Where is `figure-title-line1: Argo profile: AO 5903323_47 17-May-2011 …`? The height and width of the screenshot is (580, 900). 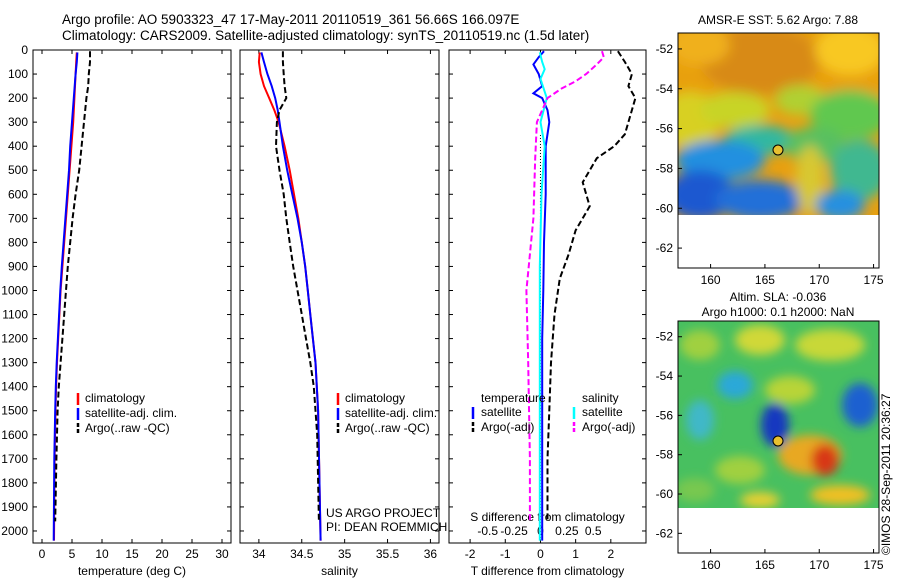
figure-title-line1: Argo profile: AO 5903323_47 17-May-2011 … is located at coordinates (291, 19).